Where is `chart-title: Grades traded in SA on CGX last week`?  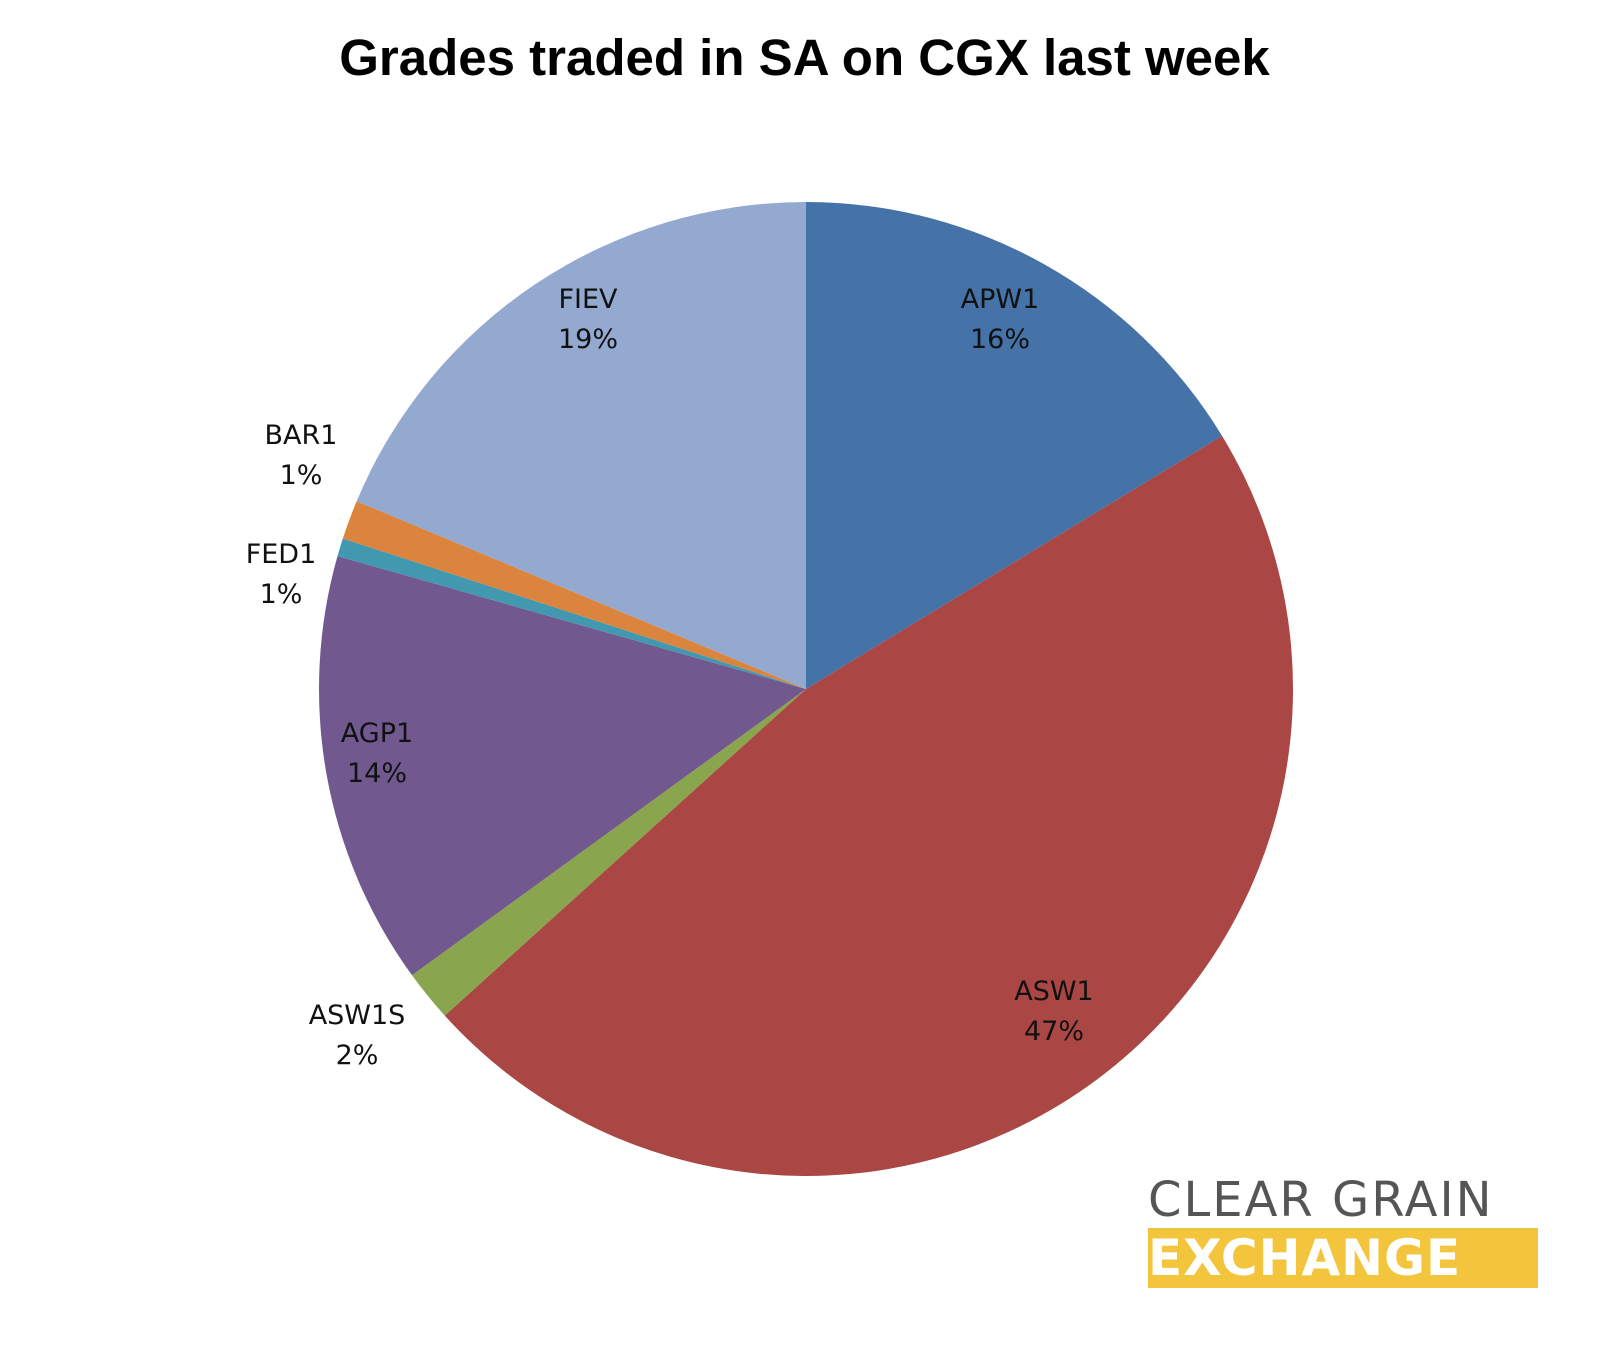 chart-title: Grades traded in SA on CGX last week is located at coordinates (804, 57).